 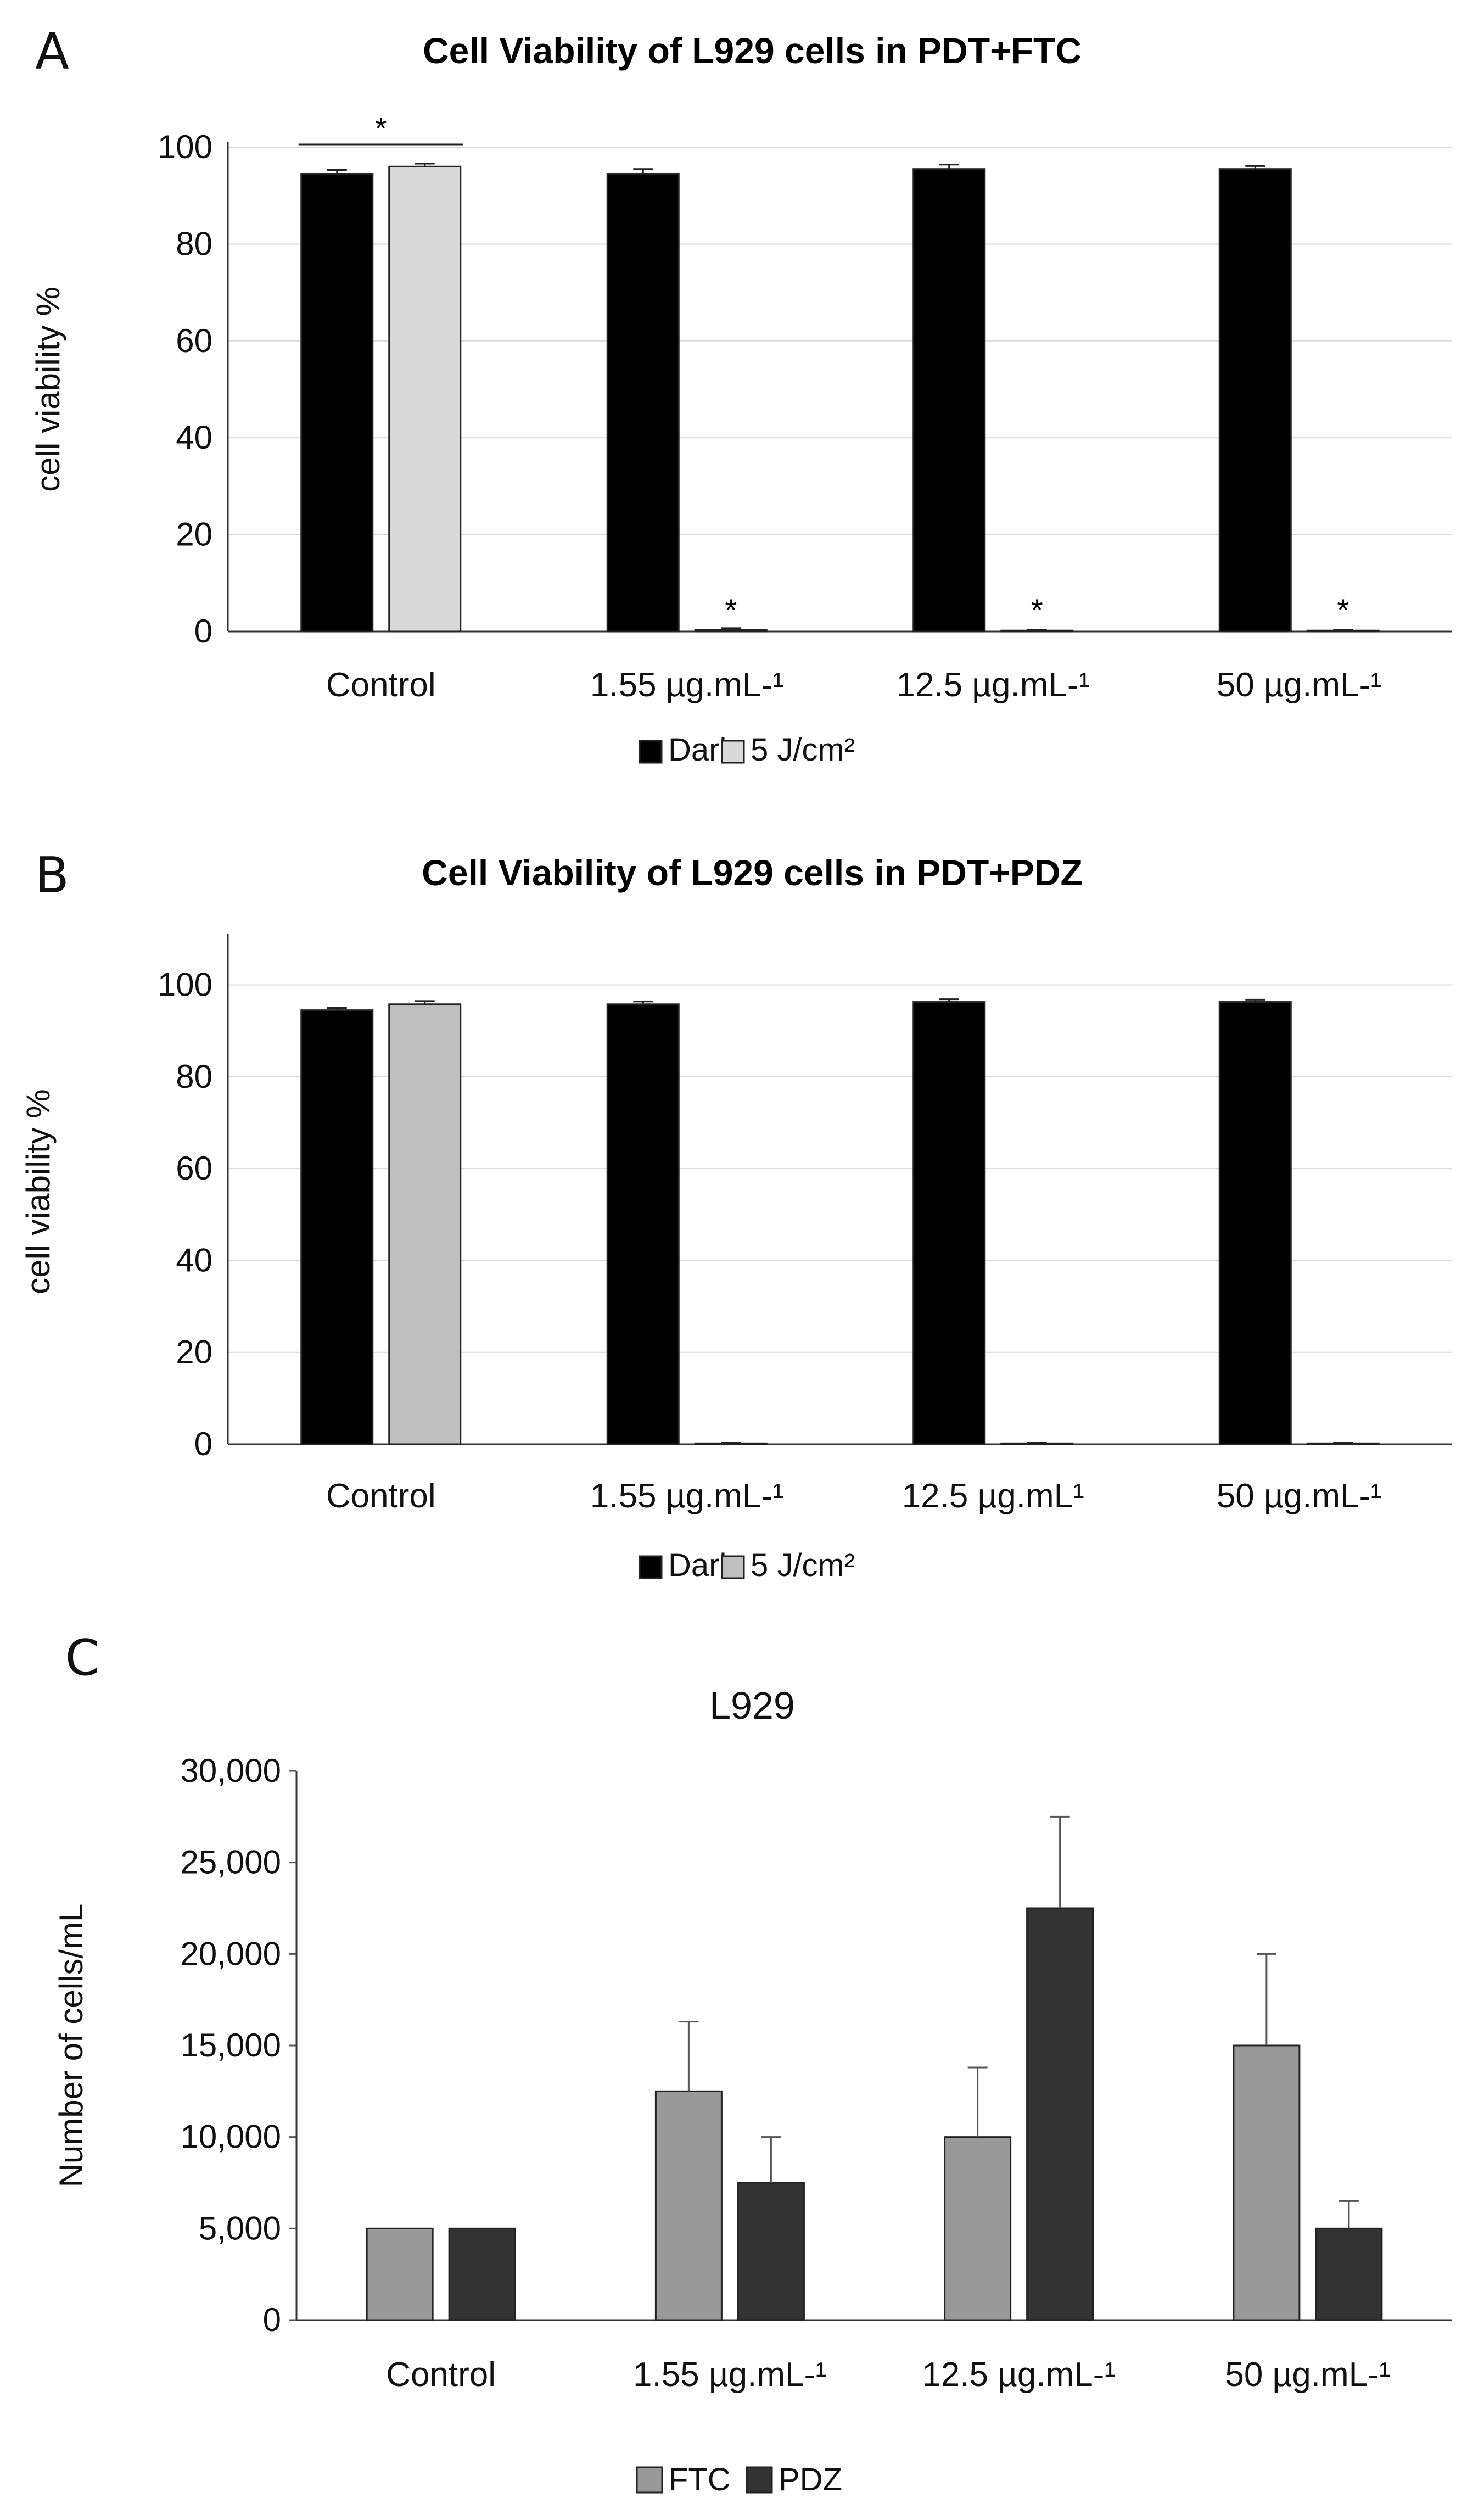 I want to click on y-tick-label: 30,000, so click(x=231, y=1770).